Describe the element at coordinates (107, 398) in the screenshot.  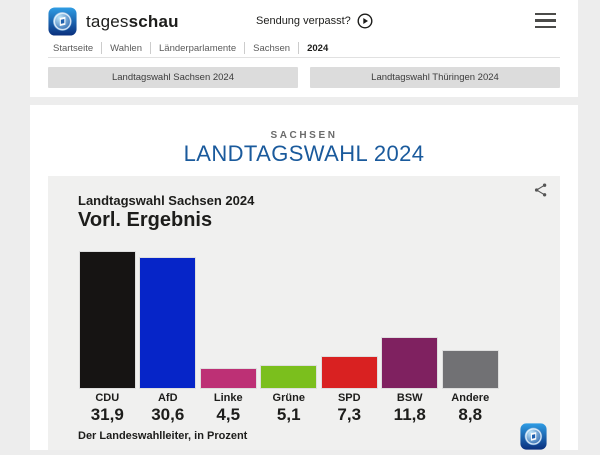
I see `bar-label-cdu: CDU` at that location.